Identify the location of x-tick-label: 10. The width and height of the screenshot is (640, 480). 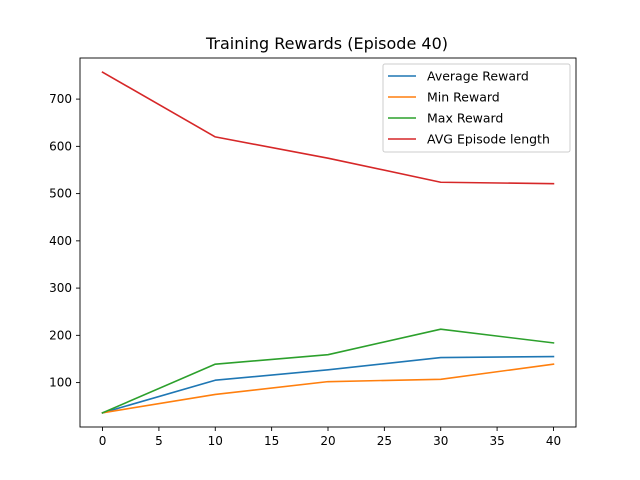
(215, 441).